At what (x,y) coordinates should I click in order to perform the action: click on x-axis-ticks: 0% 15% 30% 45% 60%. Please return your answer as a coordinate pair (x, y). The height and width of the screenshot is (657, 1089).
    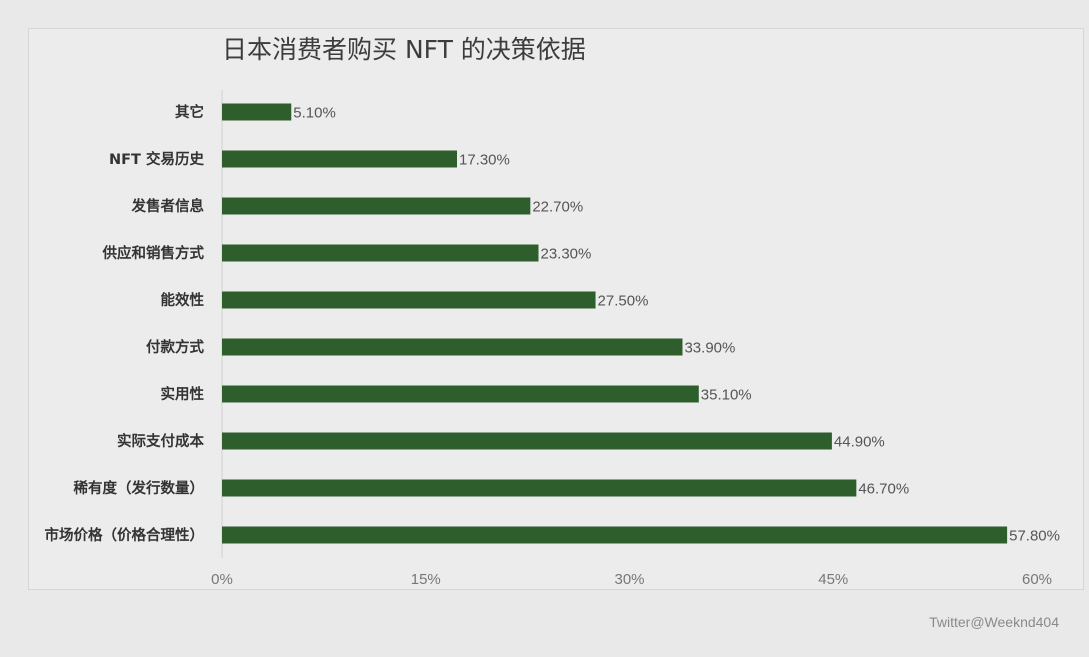
    Looking at the image, I should click on (631, 579).